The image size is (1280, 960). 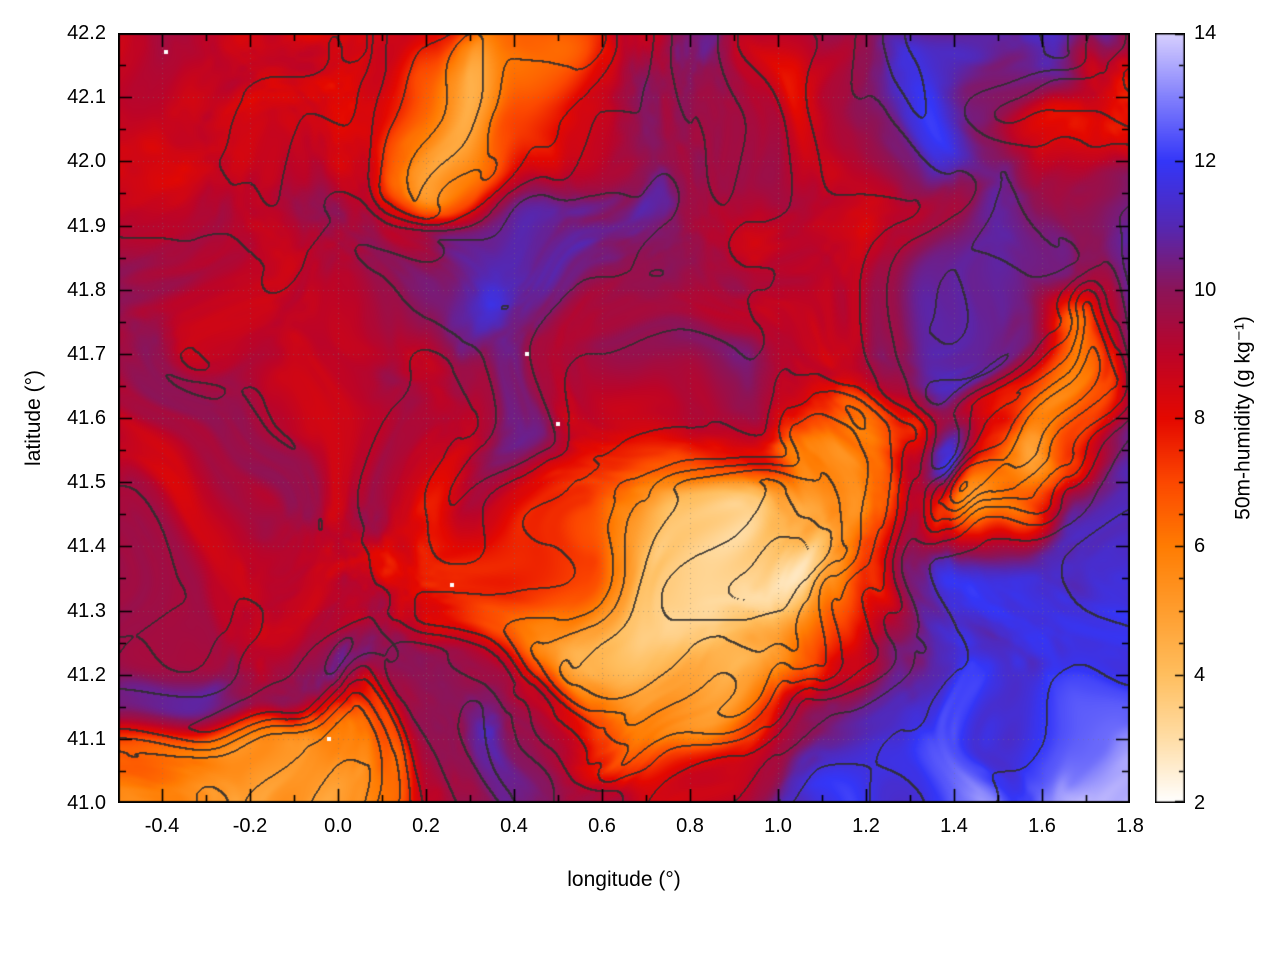 What do you see at coordinates (1042, 826) in the screenshot?
I see `x-tick-label: 1.6` at bounding box center [1042, 826].